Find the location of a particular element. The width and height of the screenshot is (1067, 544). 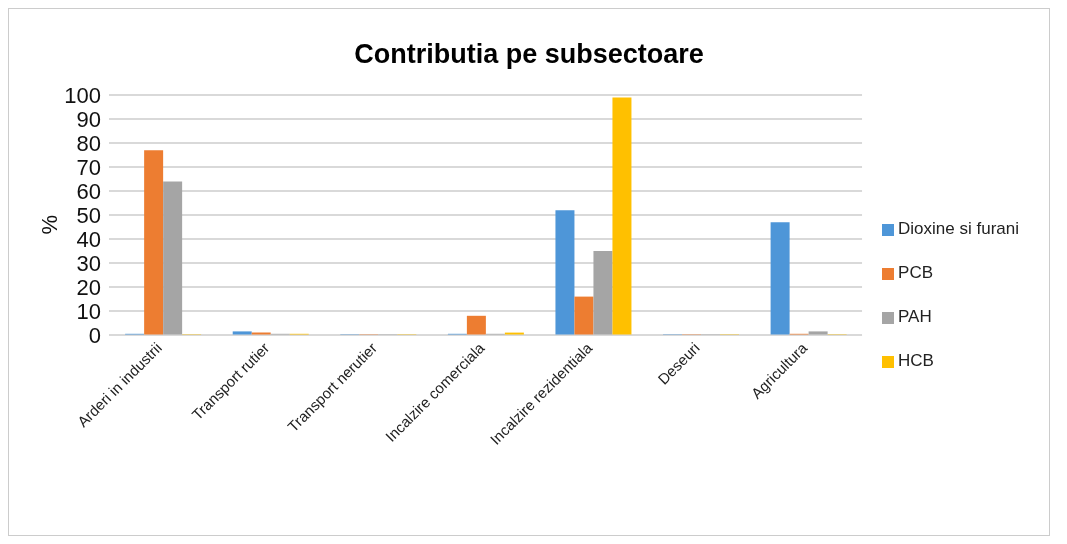

y-tick-label: 40 is located at coordinates (88, 239).